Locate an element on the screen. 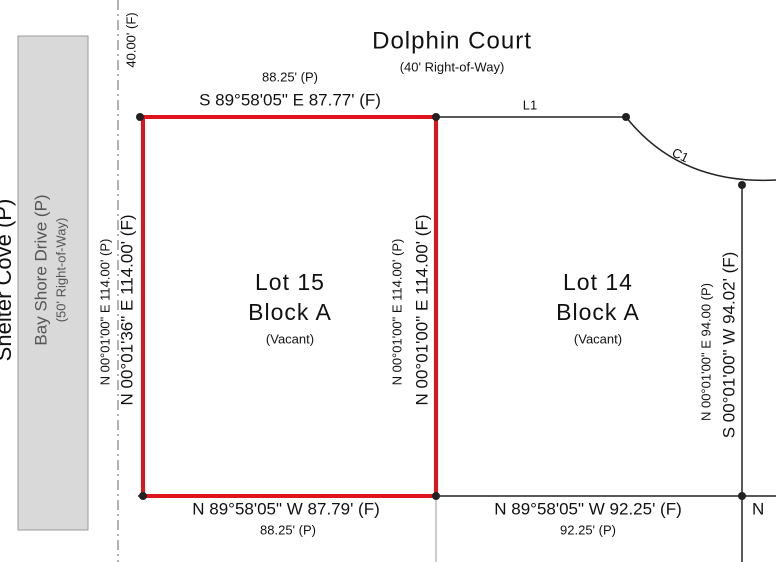 This screenshot has height=562, width=776. lot-number: Lot 14 is located at coordinates (598, 282).